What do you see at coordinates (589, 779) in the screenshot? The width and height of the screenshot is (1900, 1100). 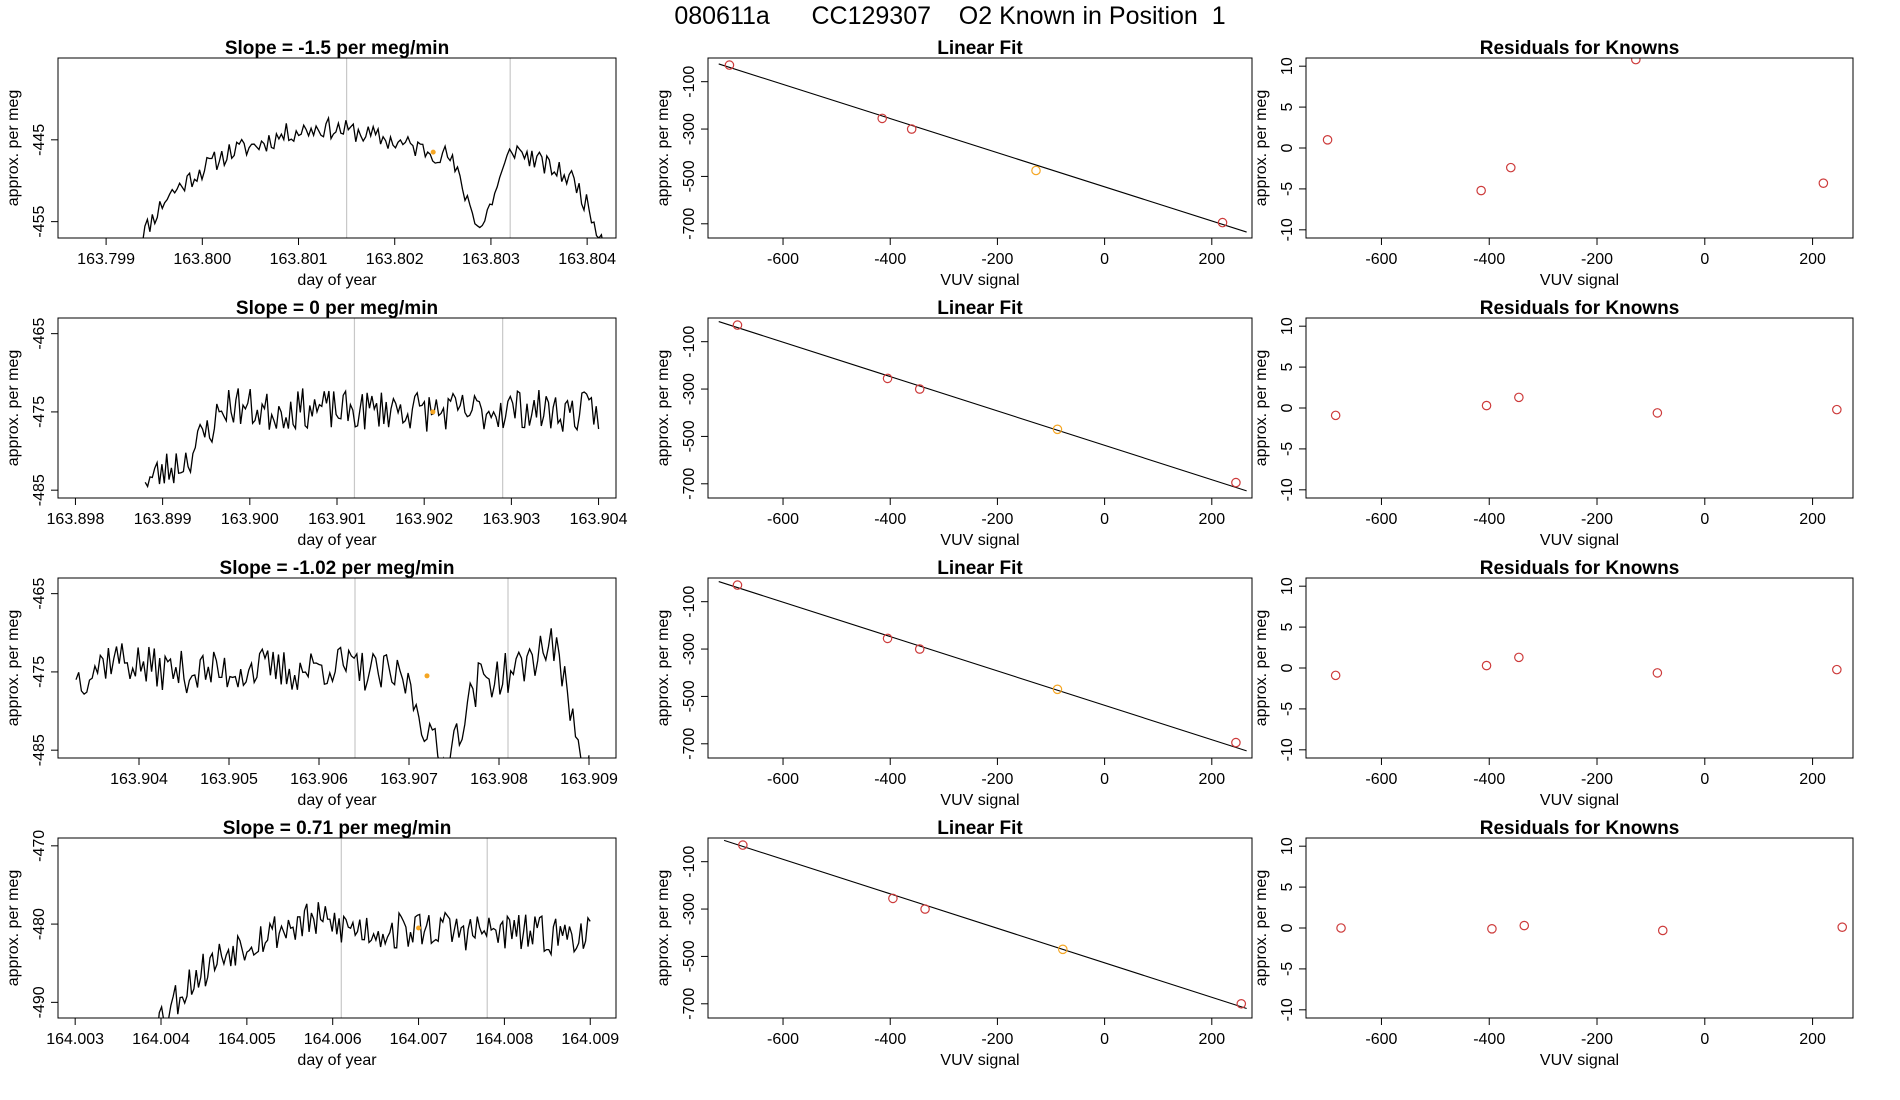 I see `x-tick-label: 163.909` at bounding box center [589, 779].